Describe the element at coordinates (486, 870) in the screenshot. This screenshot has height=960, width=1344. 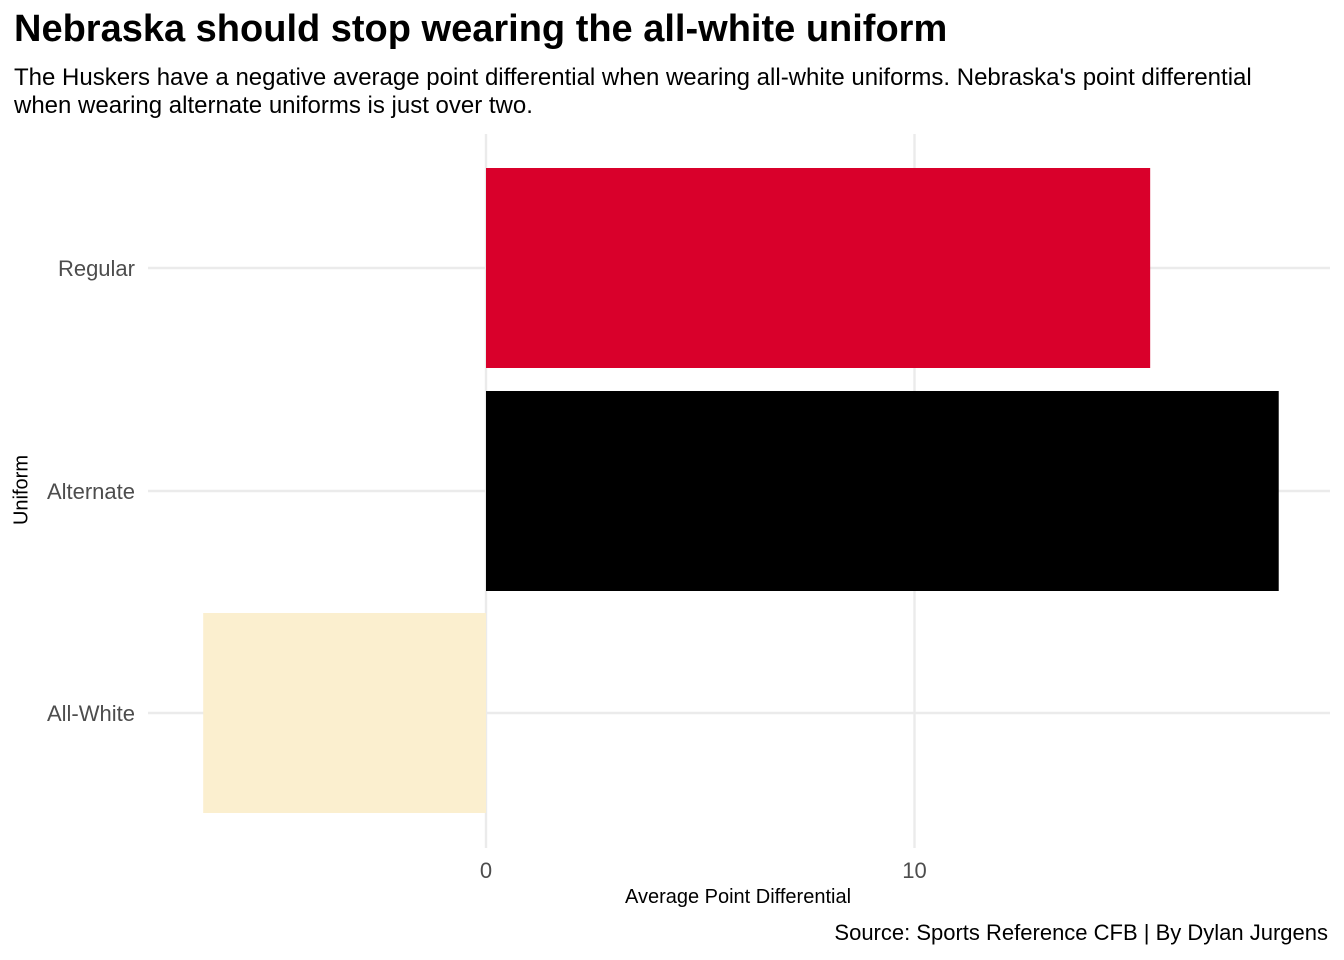
I see `x-tick-label: 0` at that location.